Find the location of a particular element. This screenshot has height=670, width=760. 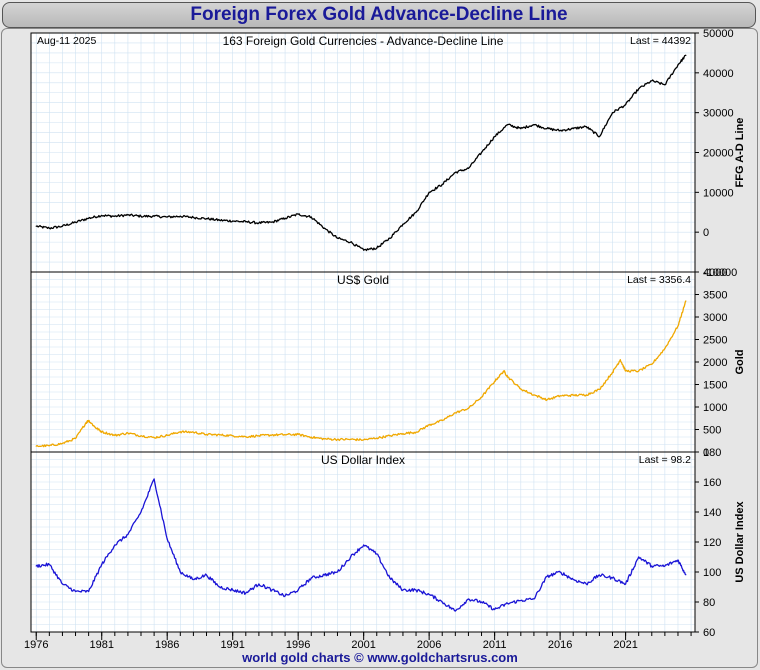

x-tick-label: 2006 is located at coordinates (429, 645).